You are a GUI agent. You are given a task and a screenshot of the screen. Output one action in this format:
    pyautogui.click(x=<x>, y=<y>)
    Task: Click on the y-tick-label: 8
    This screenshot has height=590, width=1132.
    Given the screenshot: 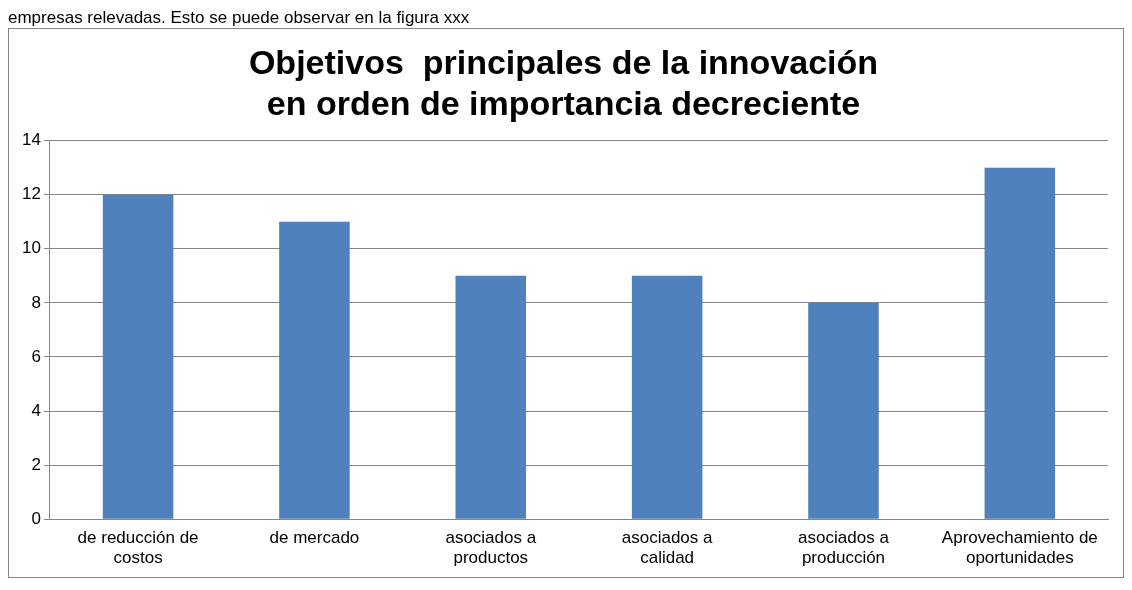 What is the action you would take?
    pyautogui.click(x=36, y=302)
    